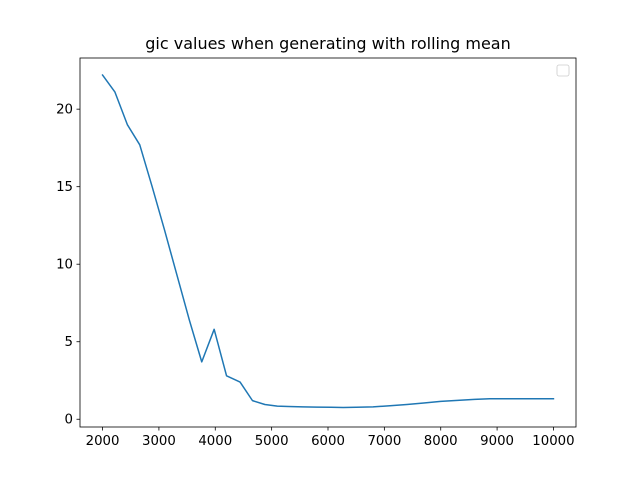 The image size is (640, 480). What do you see at coordinates (69, 342) in the screenshot?
I see `y-tick-label: 5` at bounding box center [69, 342].